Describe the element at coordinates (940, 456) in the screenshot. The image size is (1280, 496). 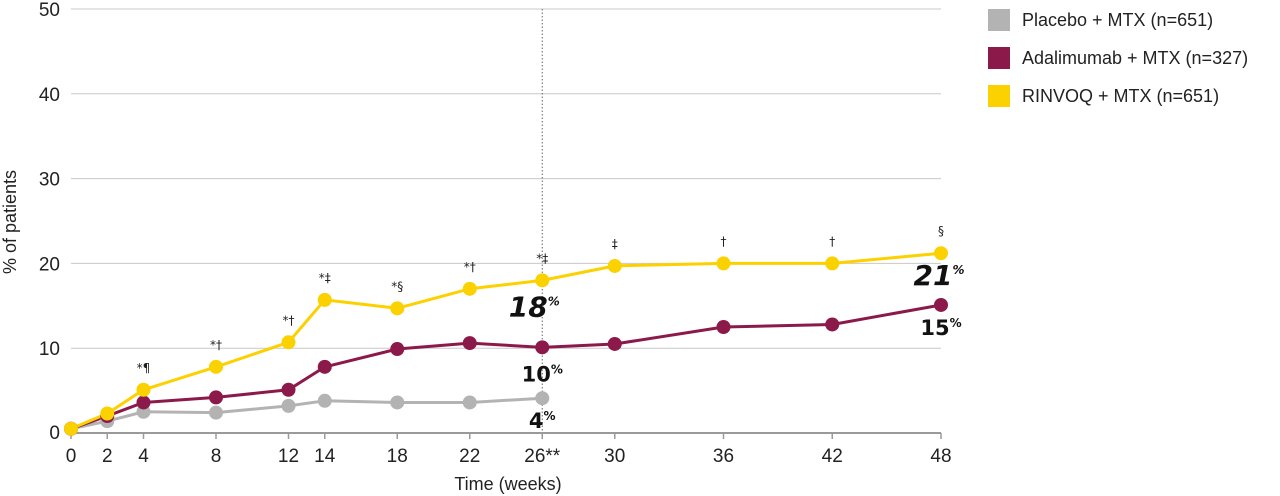
I see `x-tick-label-48: 48` at that location.